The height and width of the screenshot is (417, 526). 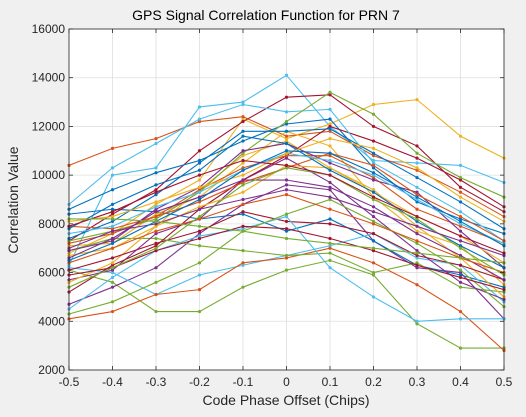 What do you see at coordinates (51, 224) in the screenshot?
I see `y-tick-label: 8000` at bounding box center [51, 224].